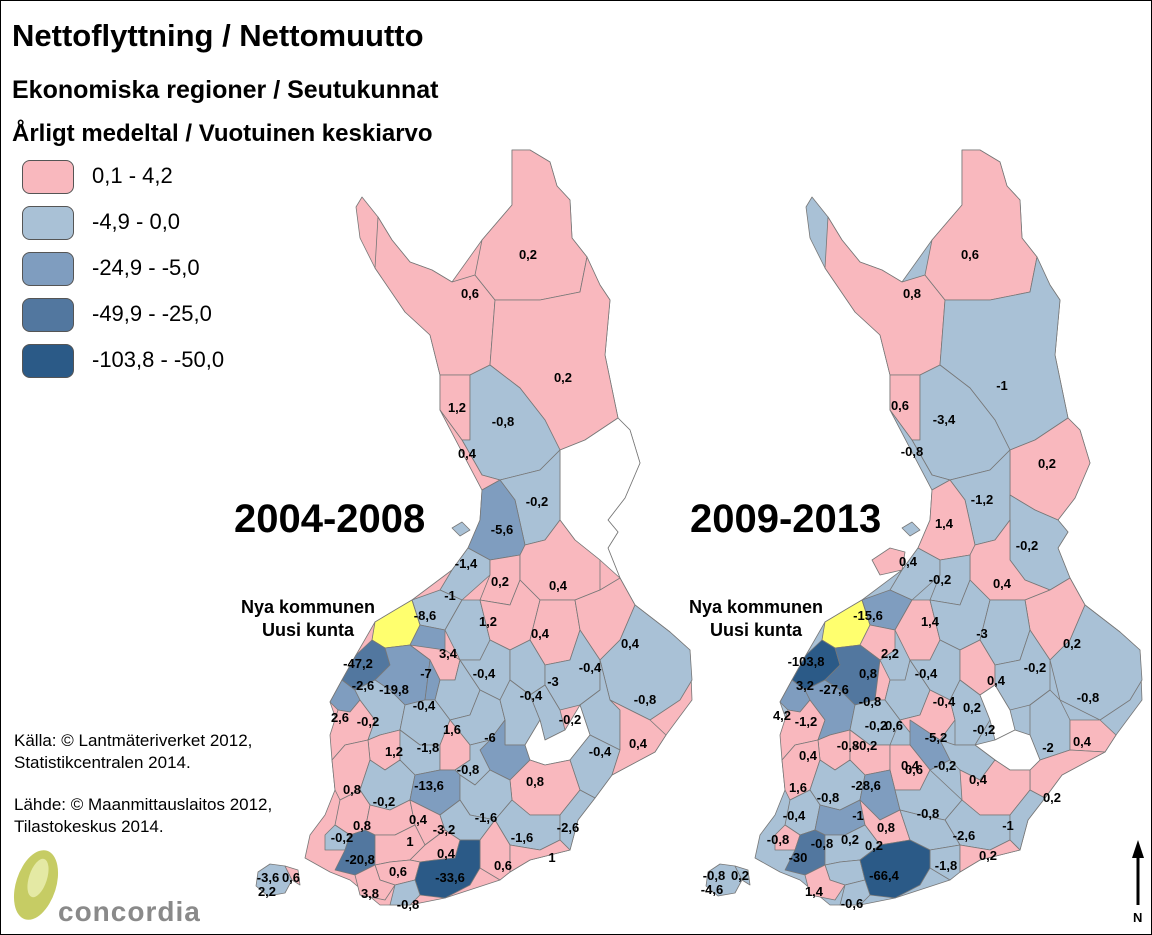 The image size is (1152, 935). Describe the element at coordinates (132, 175) in the screenshot. I see `legend-label: 0,1 - 4,2` at that location.